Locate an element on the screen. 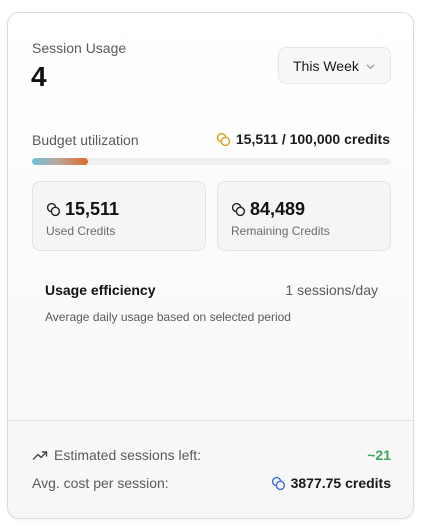 The width and height of the screenshot is (421, 529). budget-utilization-label: Budget utilization is located at coordinates (85, 140).